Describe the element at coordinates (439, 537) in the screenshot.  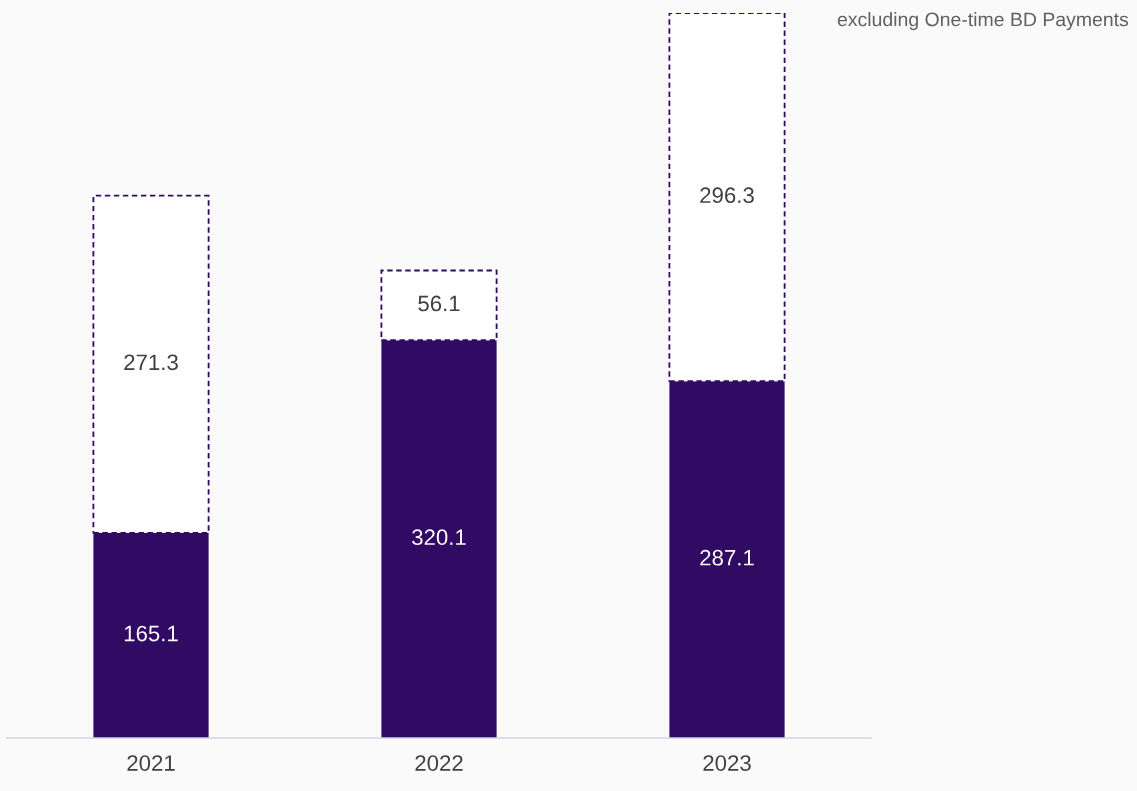
I see `data-label: 320.1` at that location.